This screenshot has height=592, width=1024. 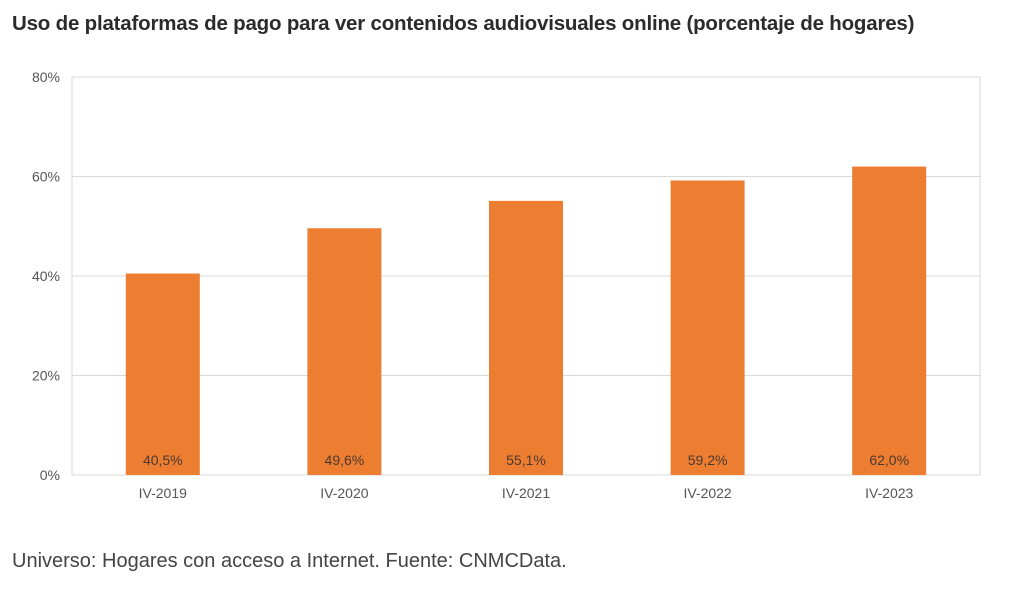 What do you see at coordinates (46, 77) in the screenshot?
I see `y-tick-label: 80%` at bounding box center [46, 77].